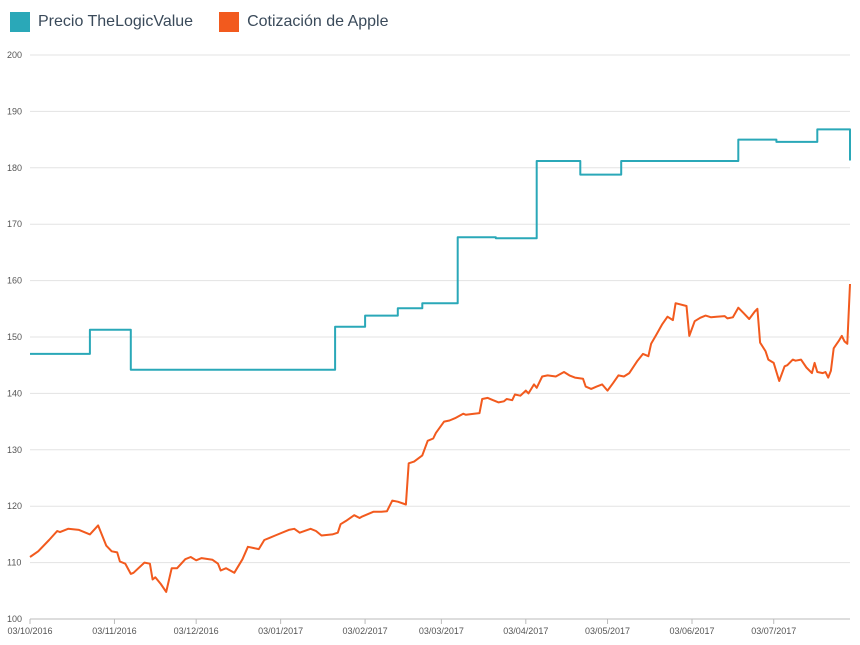 The width and height of the screenshot is (860, 645). I want to click on legend-label-apple: Cotización de Apple, so click(318, 21).